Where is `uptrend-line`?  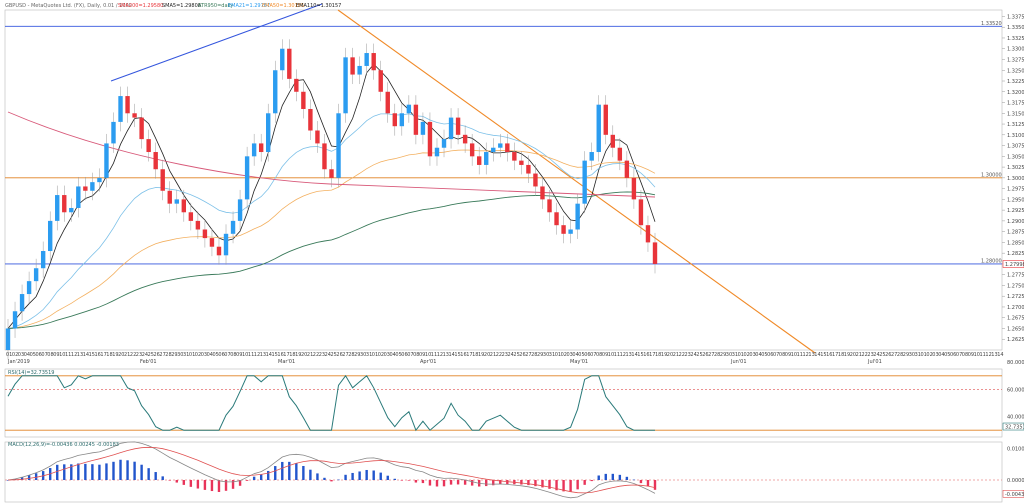 uptrend-line is located at coordinates (216, 42).